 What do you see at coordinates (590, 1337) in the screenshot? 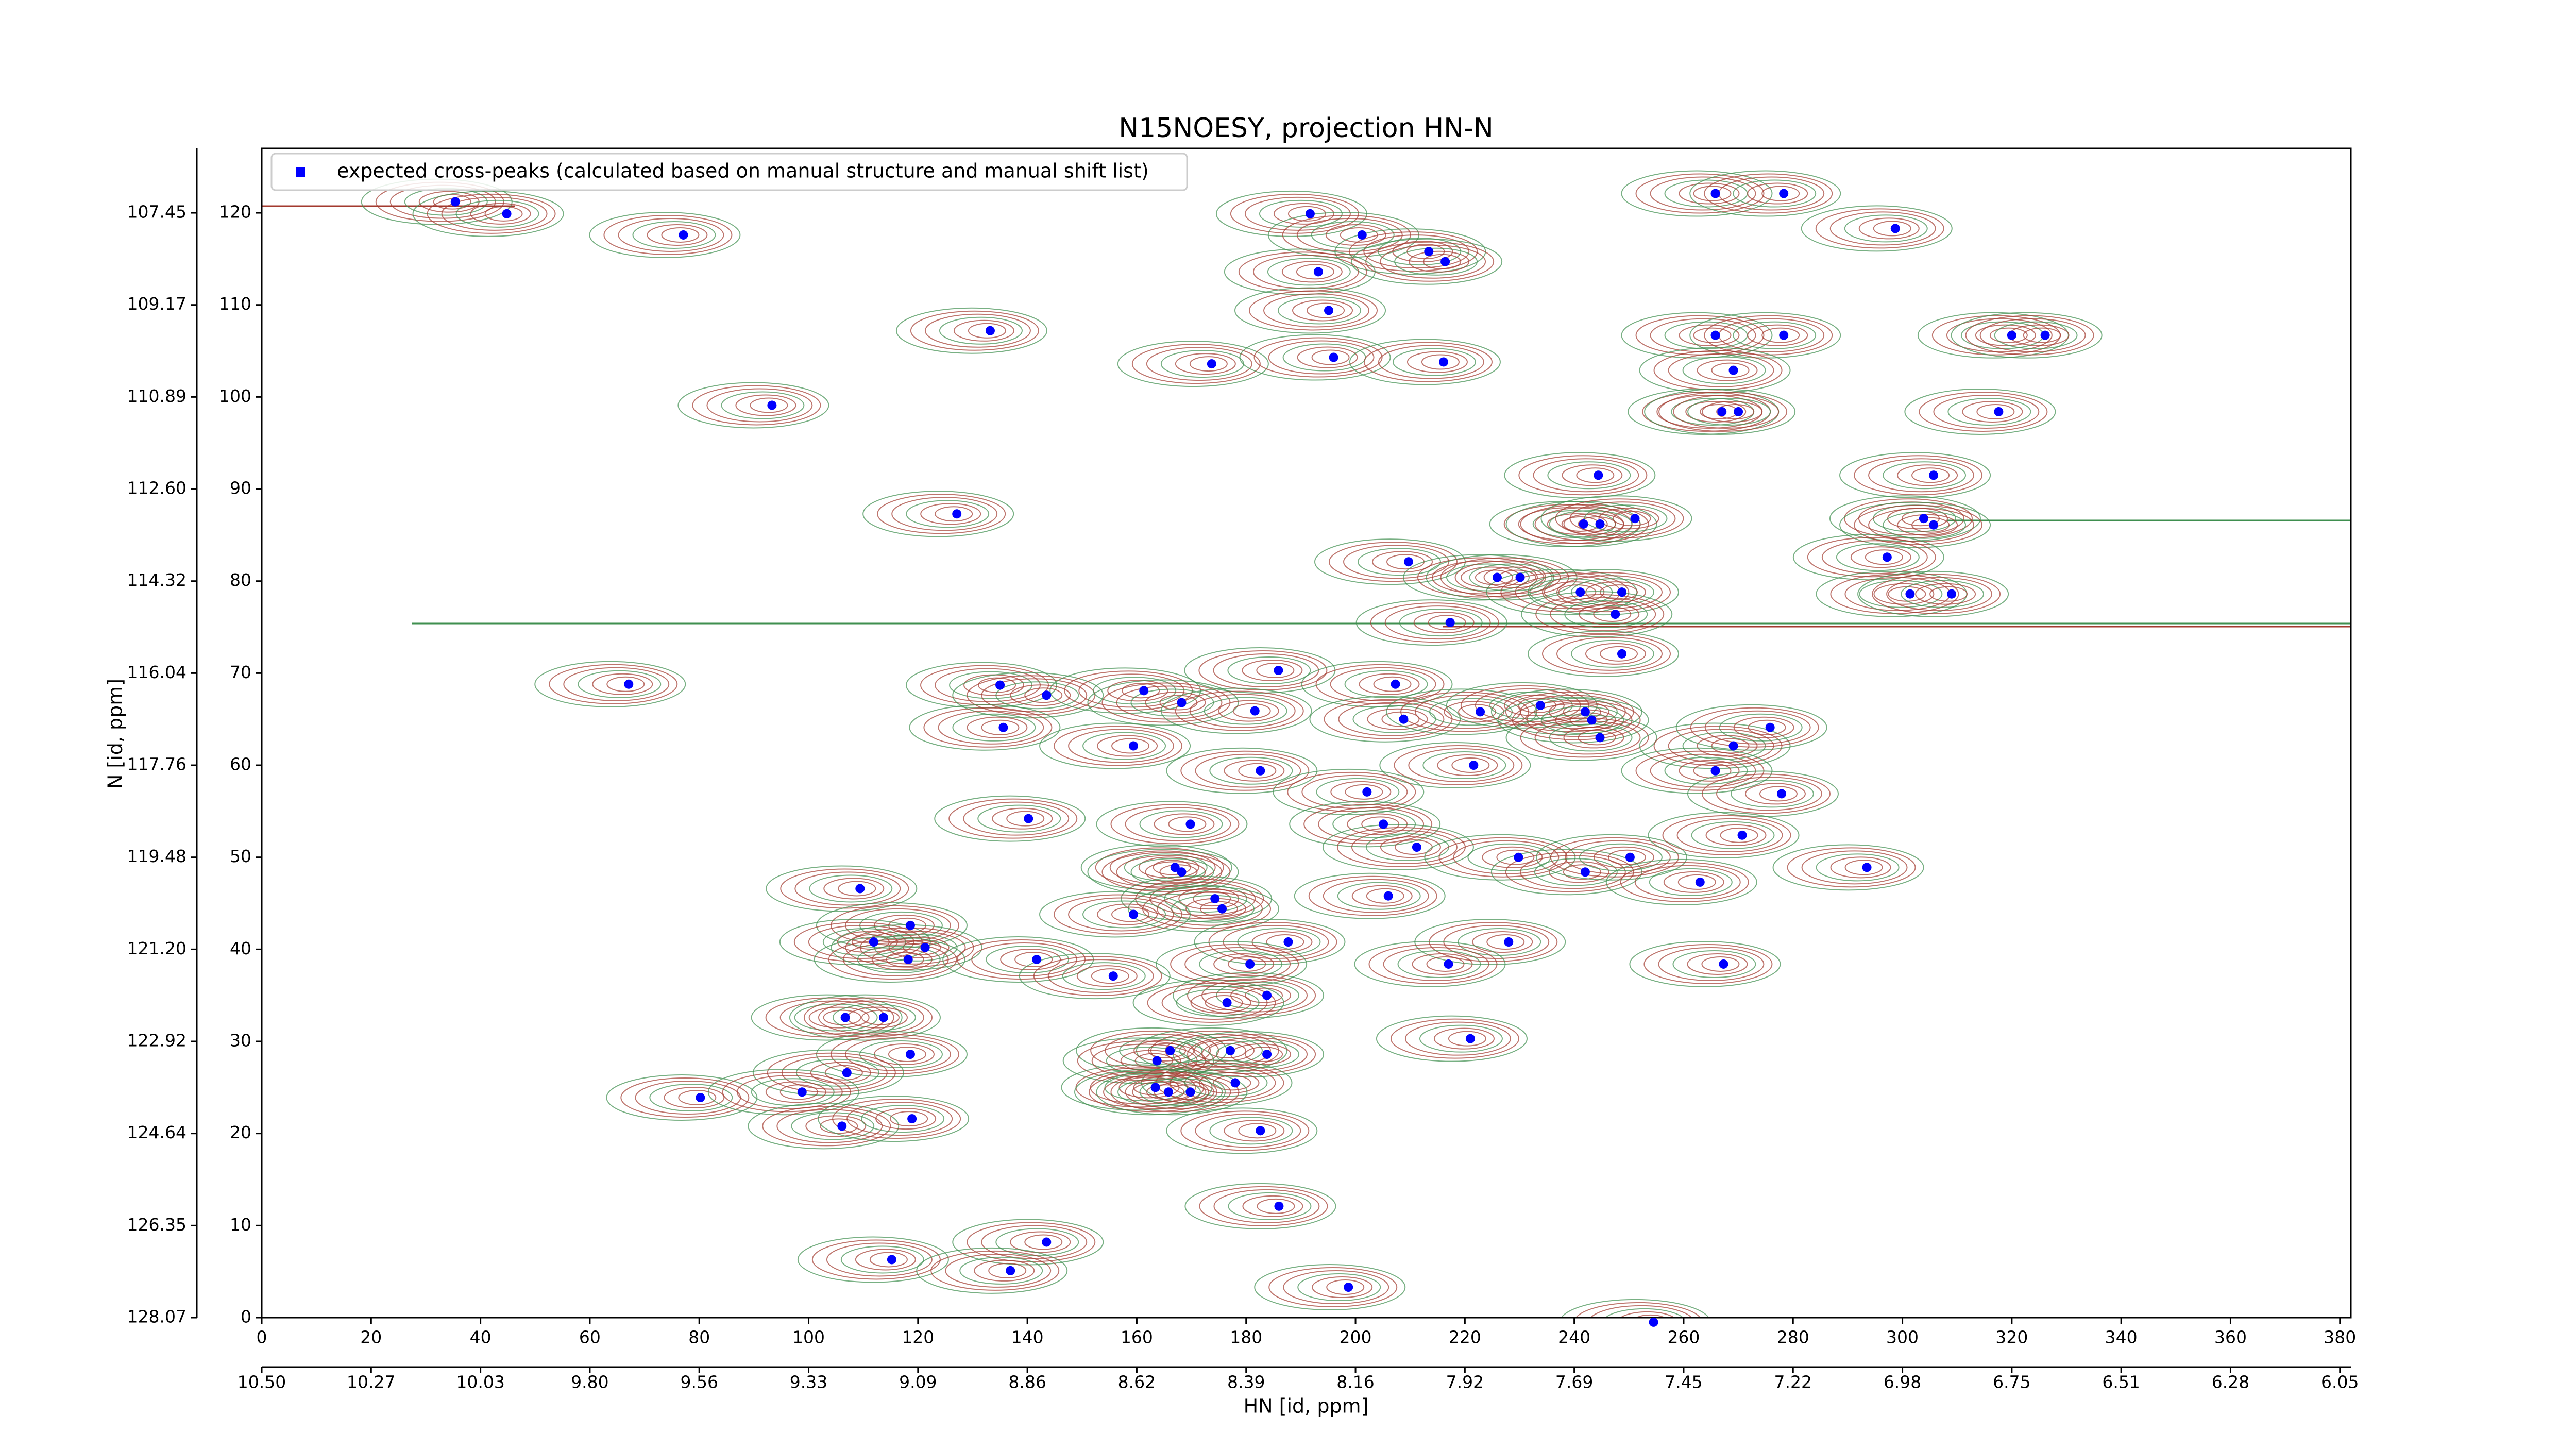
I see `x-tick-label: 60` at bounding box center [590, 1337].